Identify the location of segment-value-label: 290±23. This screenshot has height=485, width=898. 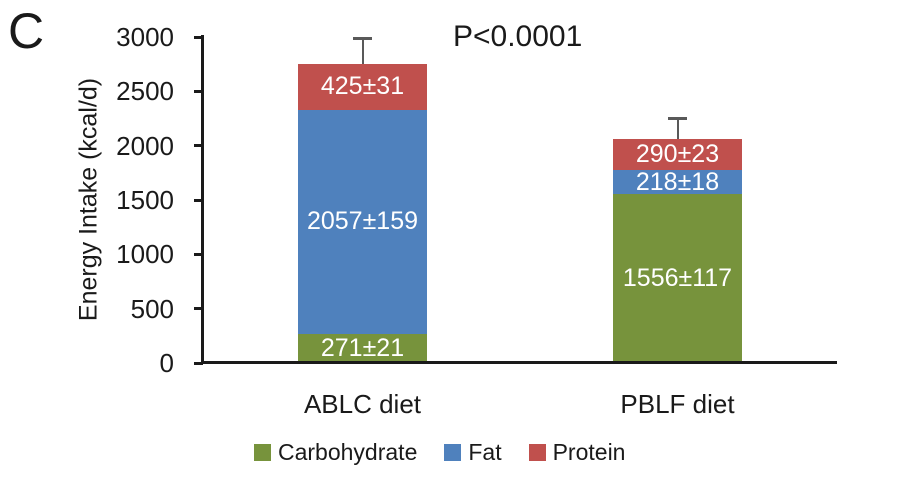
(677, 153).